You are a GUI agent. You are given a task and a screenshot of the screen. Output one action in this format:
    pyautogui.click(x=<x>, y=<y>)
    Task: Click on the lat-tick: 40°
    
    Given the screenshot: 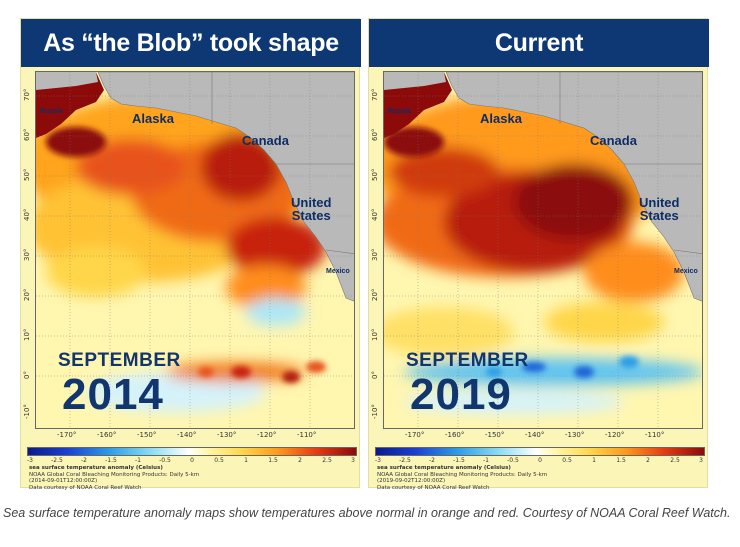 What is the action you would take?
    pyautogui.click(x=27, y=214)
    